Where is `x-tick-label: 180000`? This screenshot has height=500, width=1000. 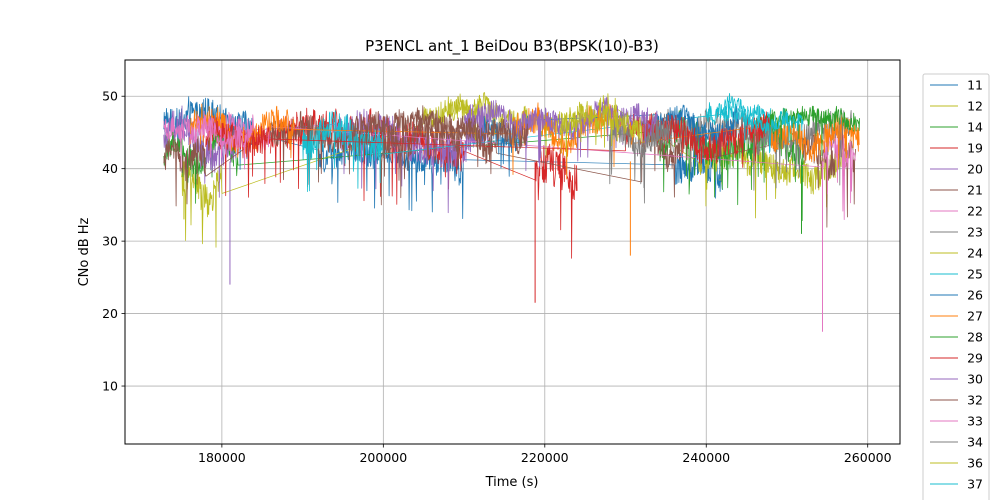
x-tick-label: 180000 is located at coordinates (222, 457).